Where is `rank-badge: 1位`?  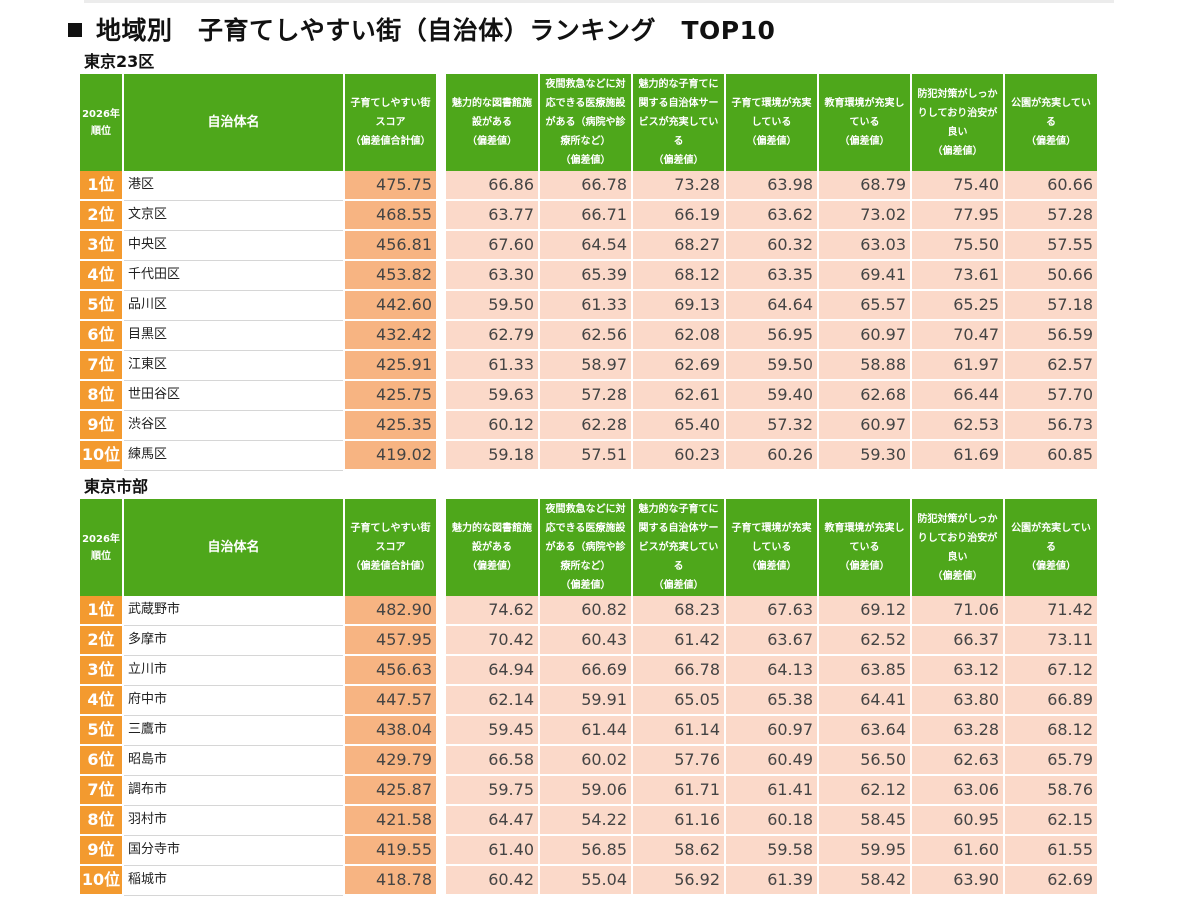
rank-badge: 1位 is located at coordinates (102, 186).